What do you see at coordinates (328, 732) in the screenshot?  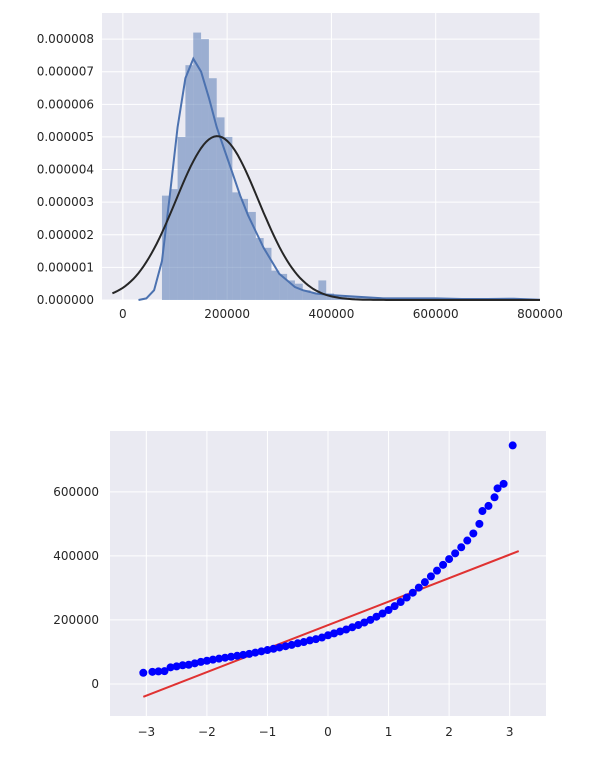 I see `probability-x-tick-label: 0` at bounding box center [328, 732].